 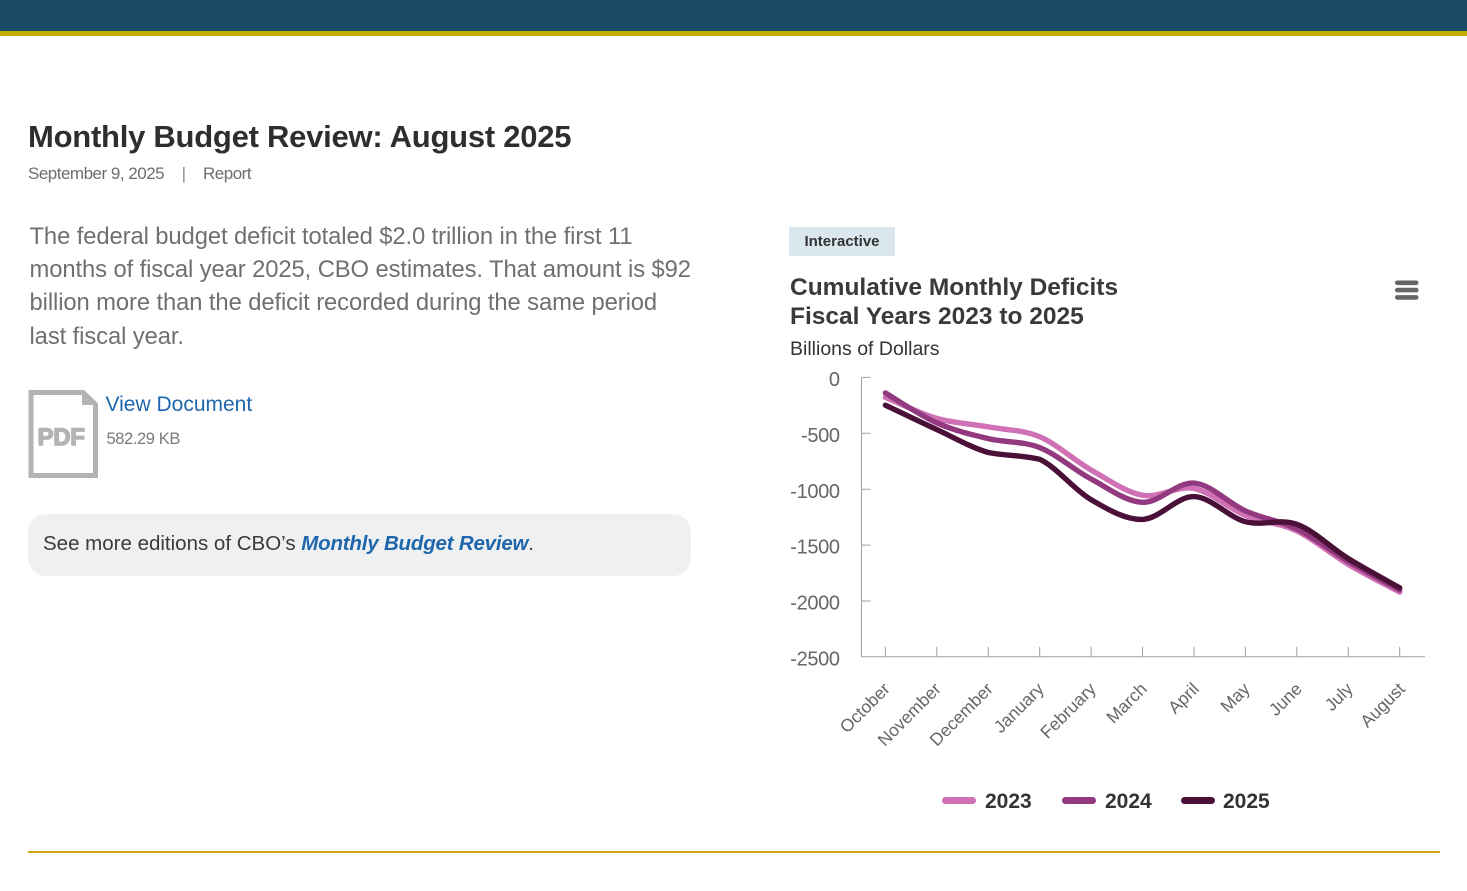 What do you see at coordinates (1382, 705) in the screenshot?
I see `svg-text: August` at bounding box center [1382, 705].